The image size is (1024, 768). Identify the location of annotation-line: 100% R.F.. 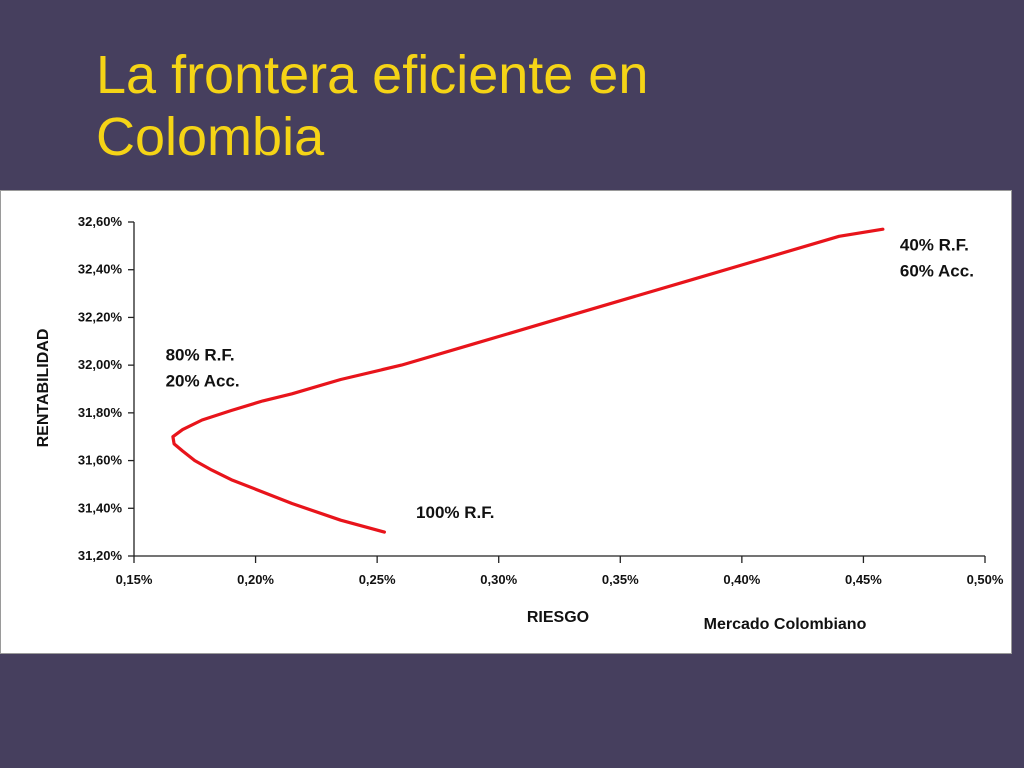
(455, 512).